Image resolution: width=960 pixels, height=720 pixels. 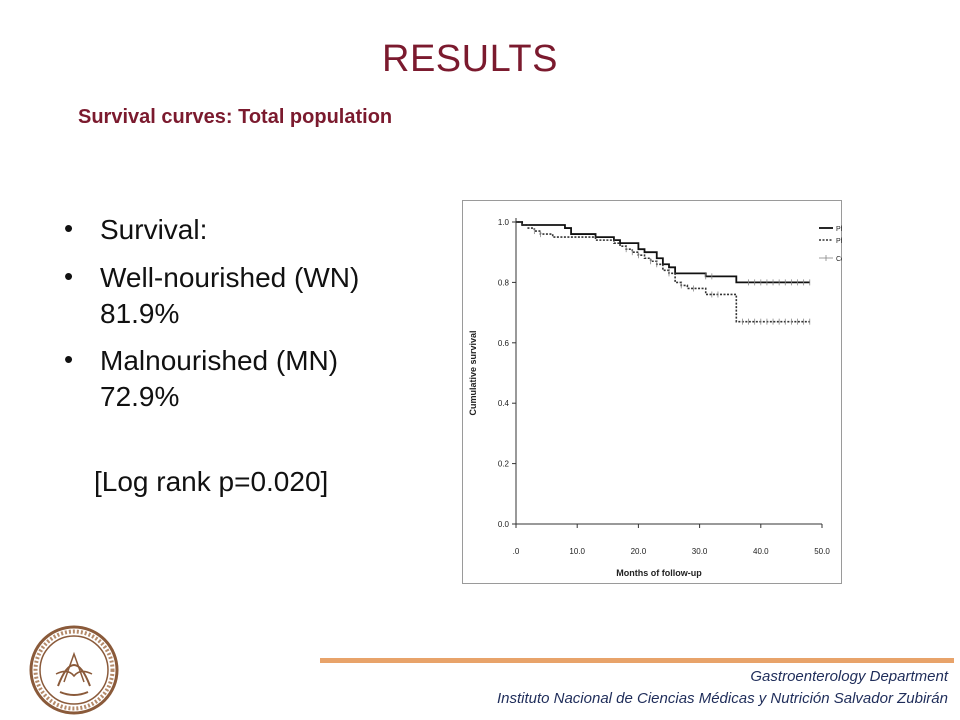 I want to click on x-tick-label: .0, so click(x=516, y=551).